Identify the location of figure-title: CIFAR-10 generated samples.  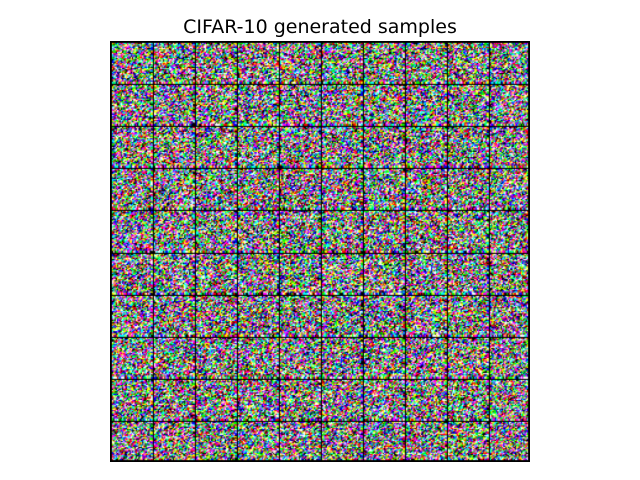
(320, 27).